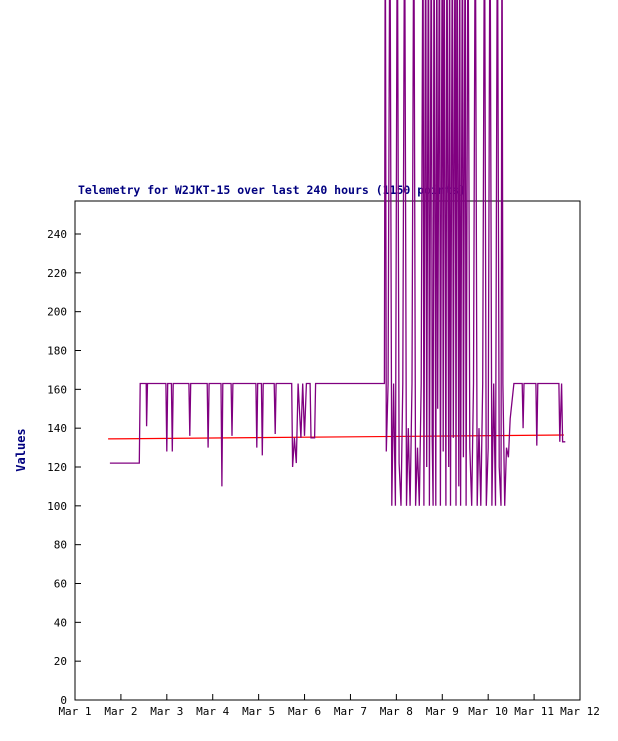  Describe the element at coordinates (74, 711) in the screenshot. I see `x-tick-label: Mar 1` at that location.